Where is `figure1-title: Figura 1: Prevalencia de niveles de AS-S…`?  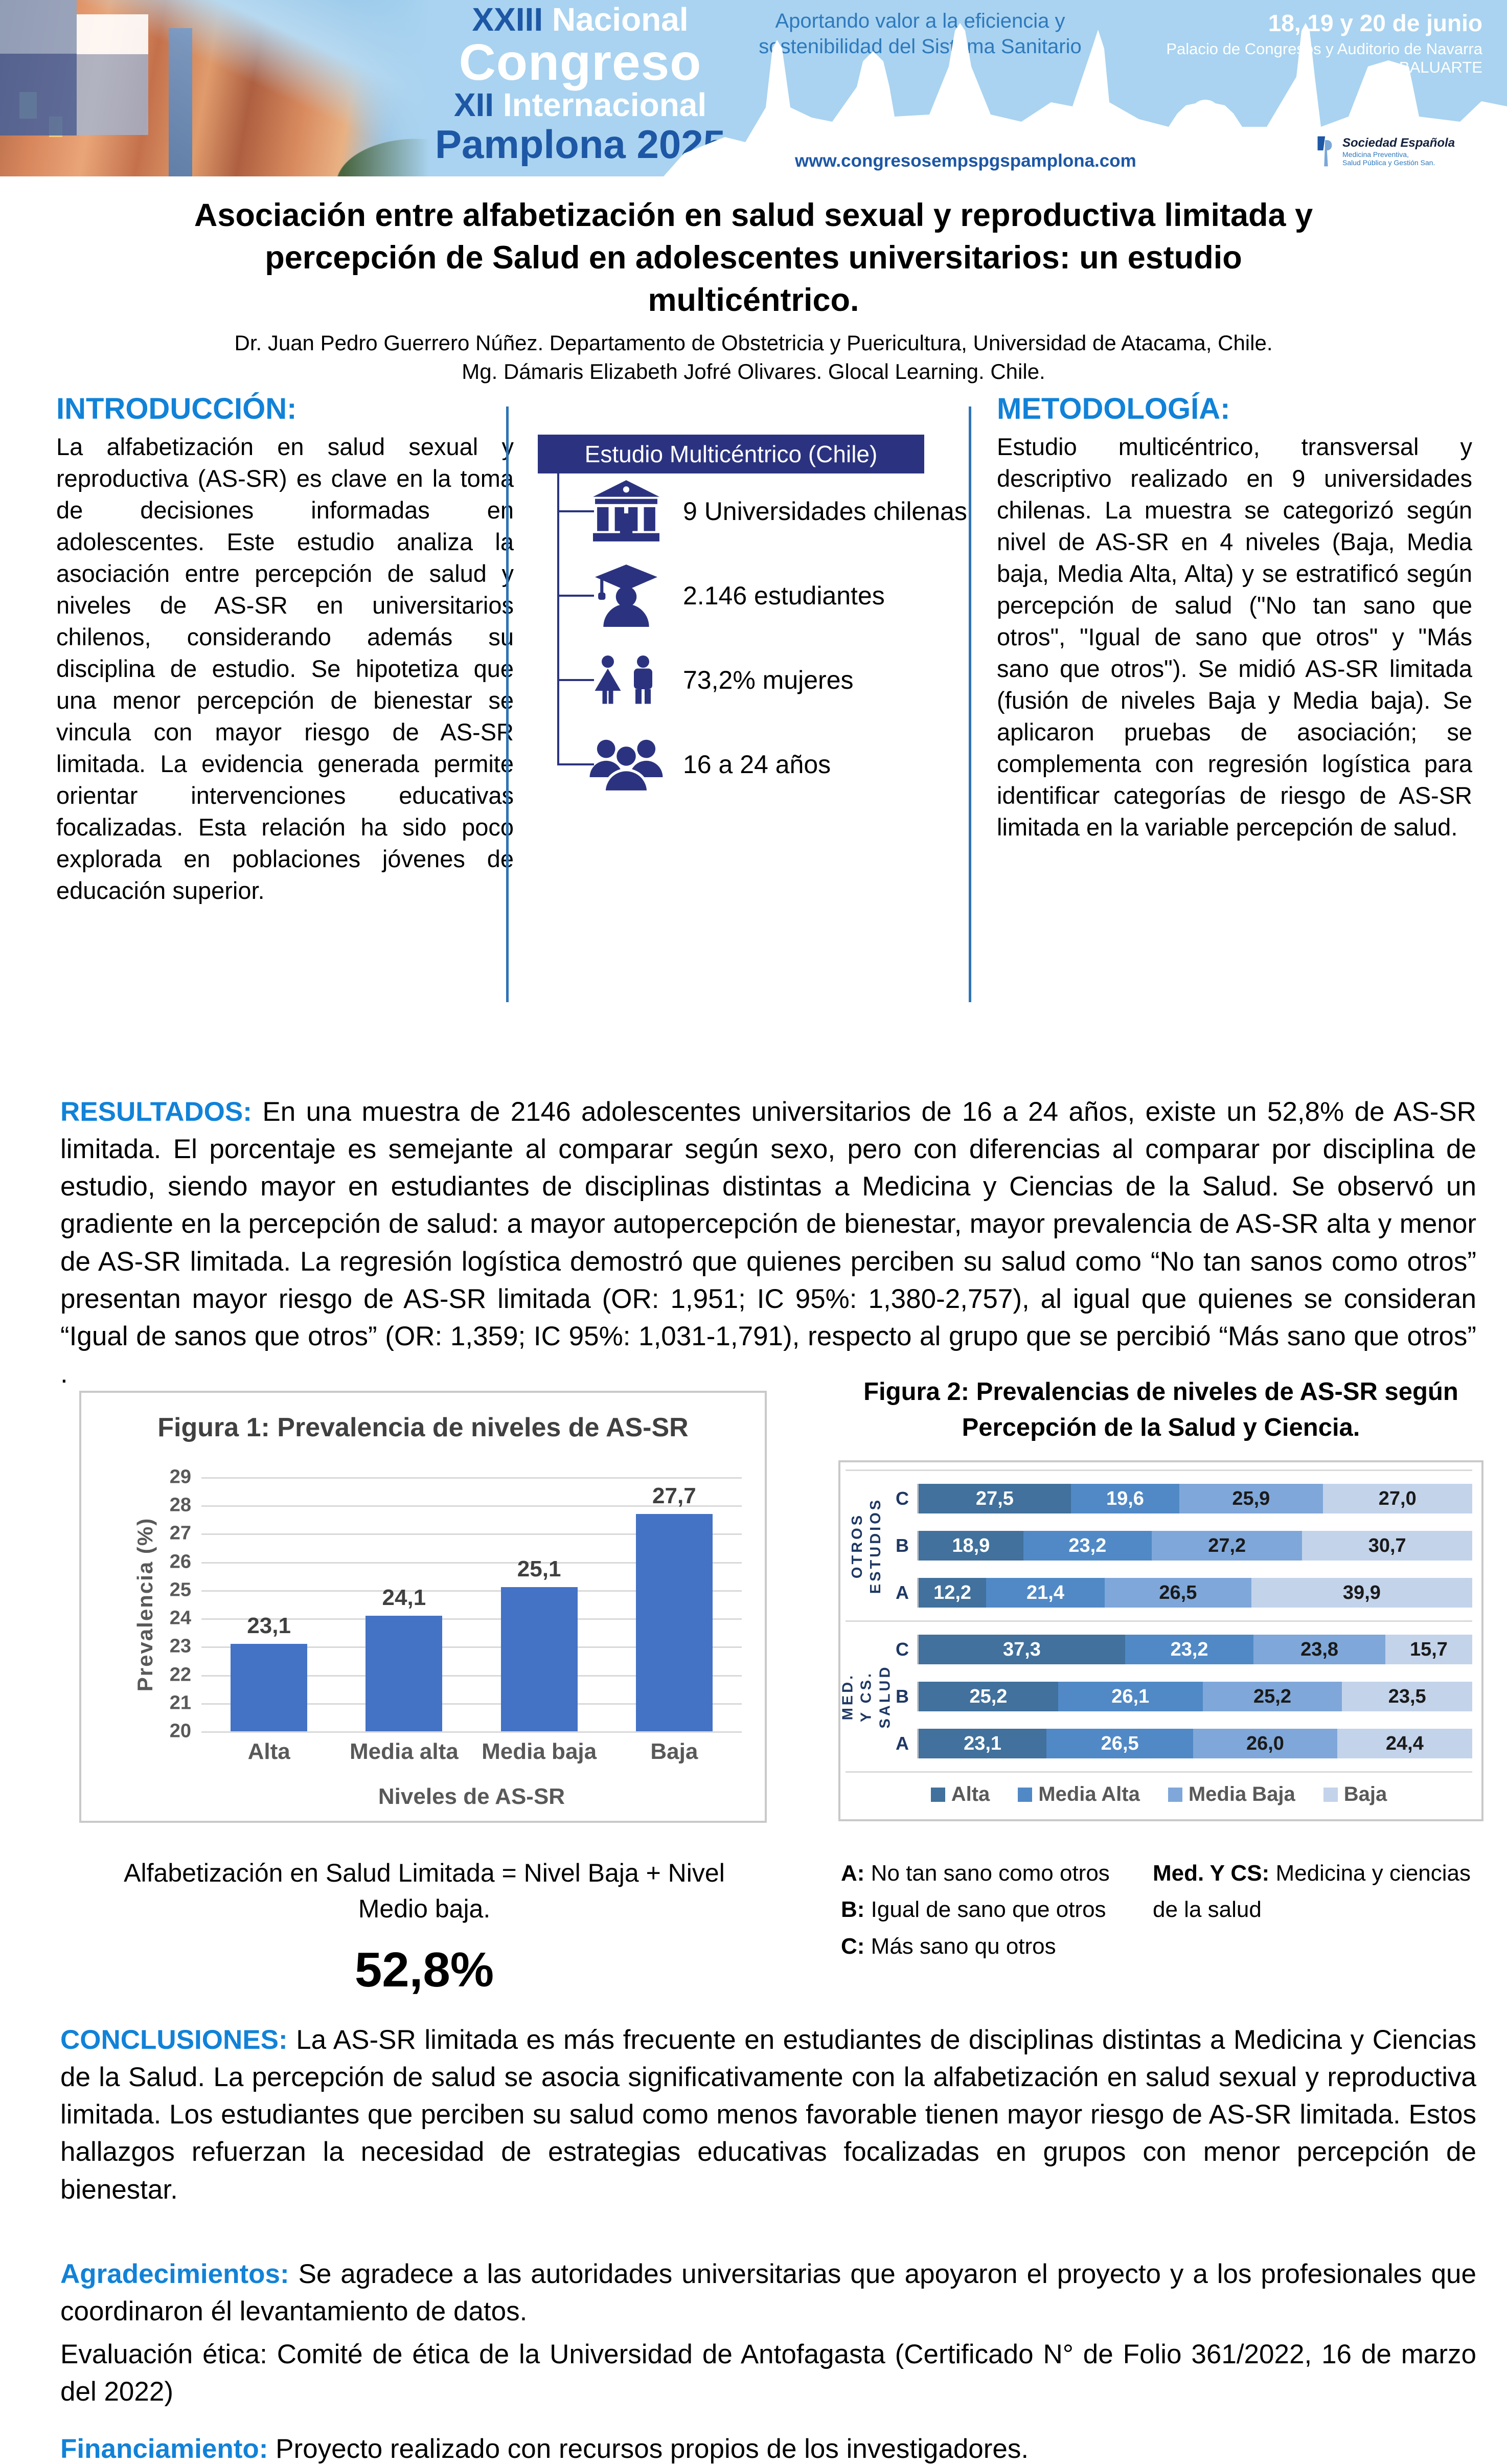 figure1-title: Figura 1: Prevalencia de niveles de AS-S… is located at coordinates (423, 1428).